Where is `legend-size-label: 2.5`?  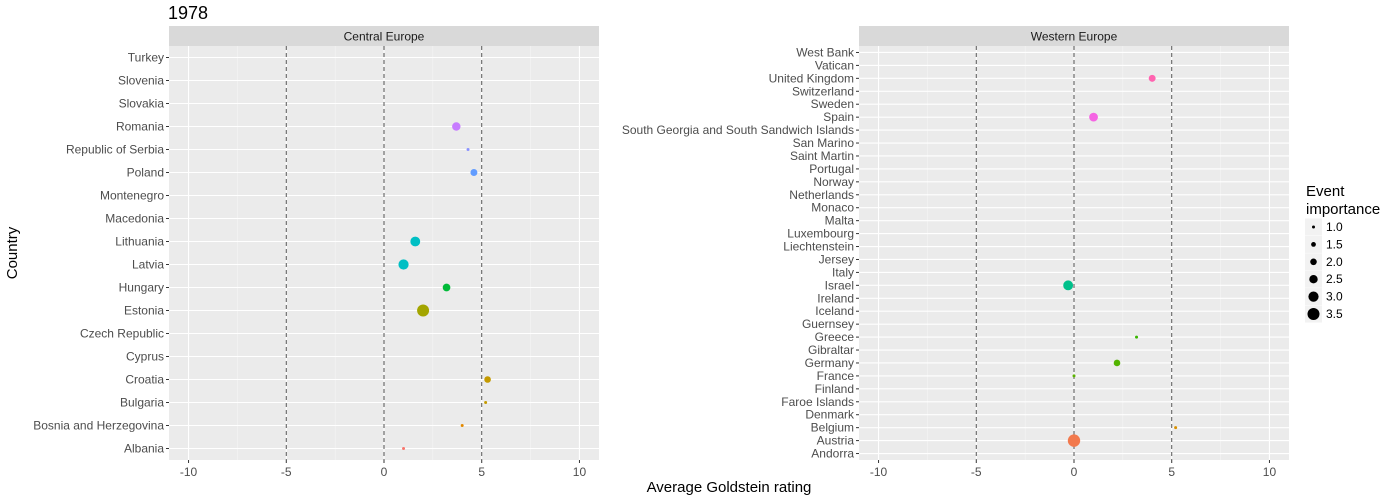
legend-size-label: 2.5 is located at coordinates (1334, 279).